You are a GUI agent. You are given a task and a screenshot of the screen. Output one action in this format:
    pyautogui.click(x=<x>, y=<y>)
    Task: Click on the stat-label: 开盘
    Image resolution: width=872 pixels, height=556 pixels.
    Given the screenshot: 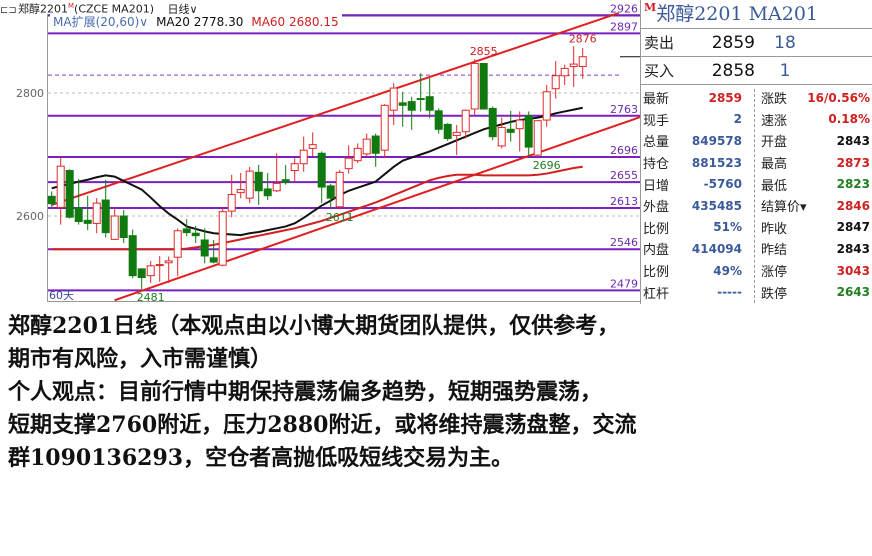 What is the action you would take?
    pyautogui.click(x=774, y=143)
    